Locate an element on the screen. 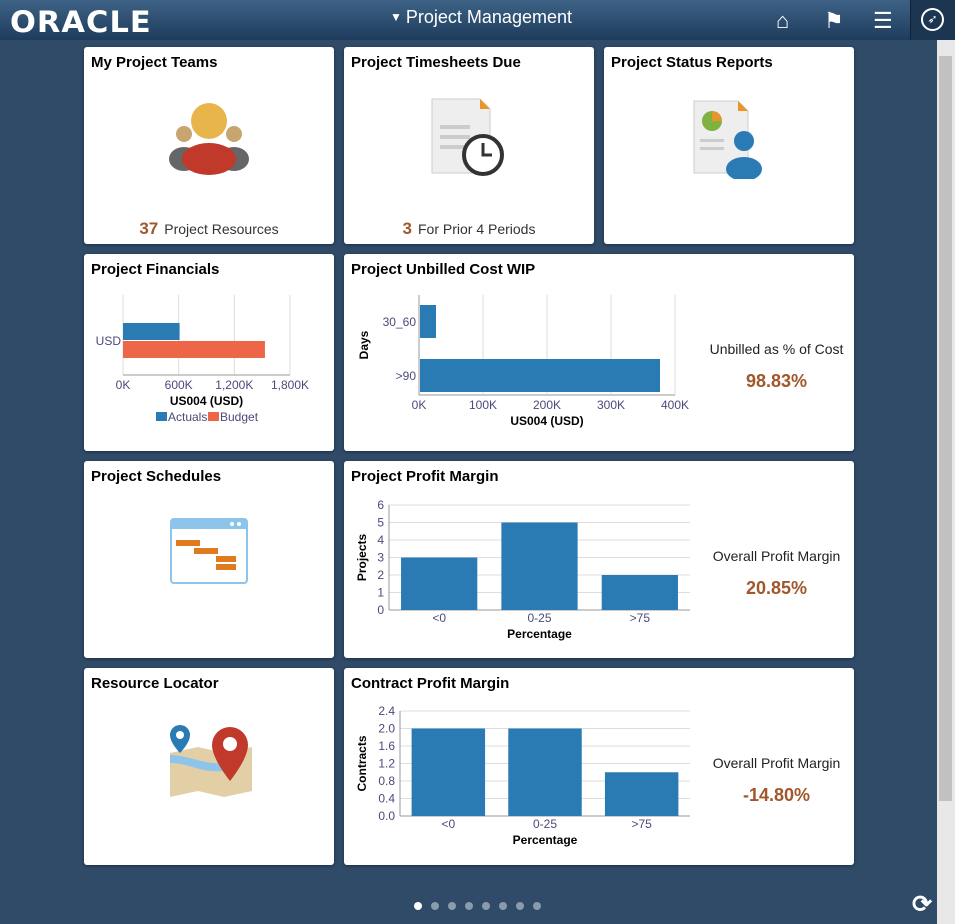  x-tick-label: 1,800K is located at coordinates (290, 385).